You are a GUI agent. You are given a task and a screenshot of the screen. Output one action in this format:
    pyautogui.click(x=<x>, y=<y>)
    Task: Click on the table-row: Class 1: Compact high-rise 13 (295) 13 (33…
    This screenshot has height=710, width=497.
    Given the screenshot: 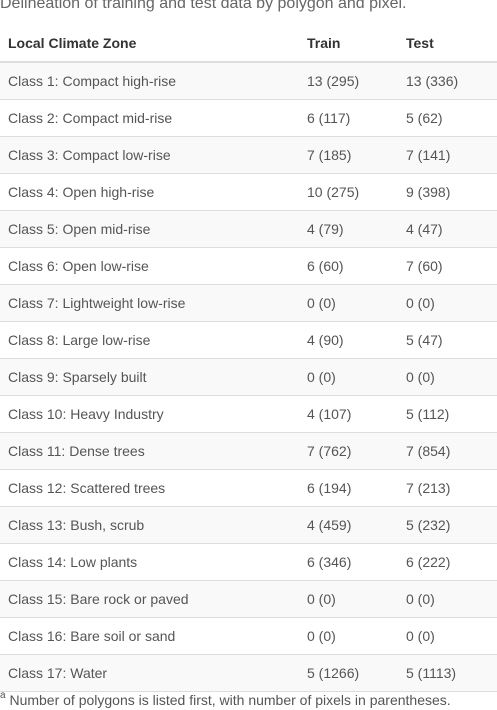 What is the action you would take?
    pyautogui.click(x=248, y=81)
    